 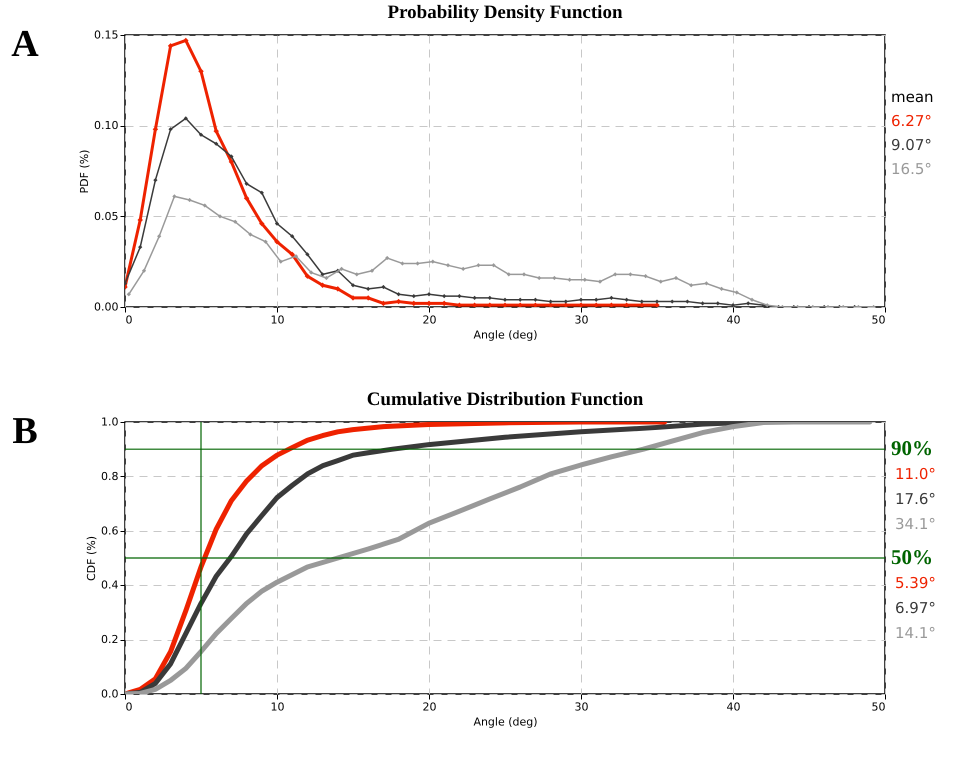 I want to click on text: mean, so click(x=912, y=97).